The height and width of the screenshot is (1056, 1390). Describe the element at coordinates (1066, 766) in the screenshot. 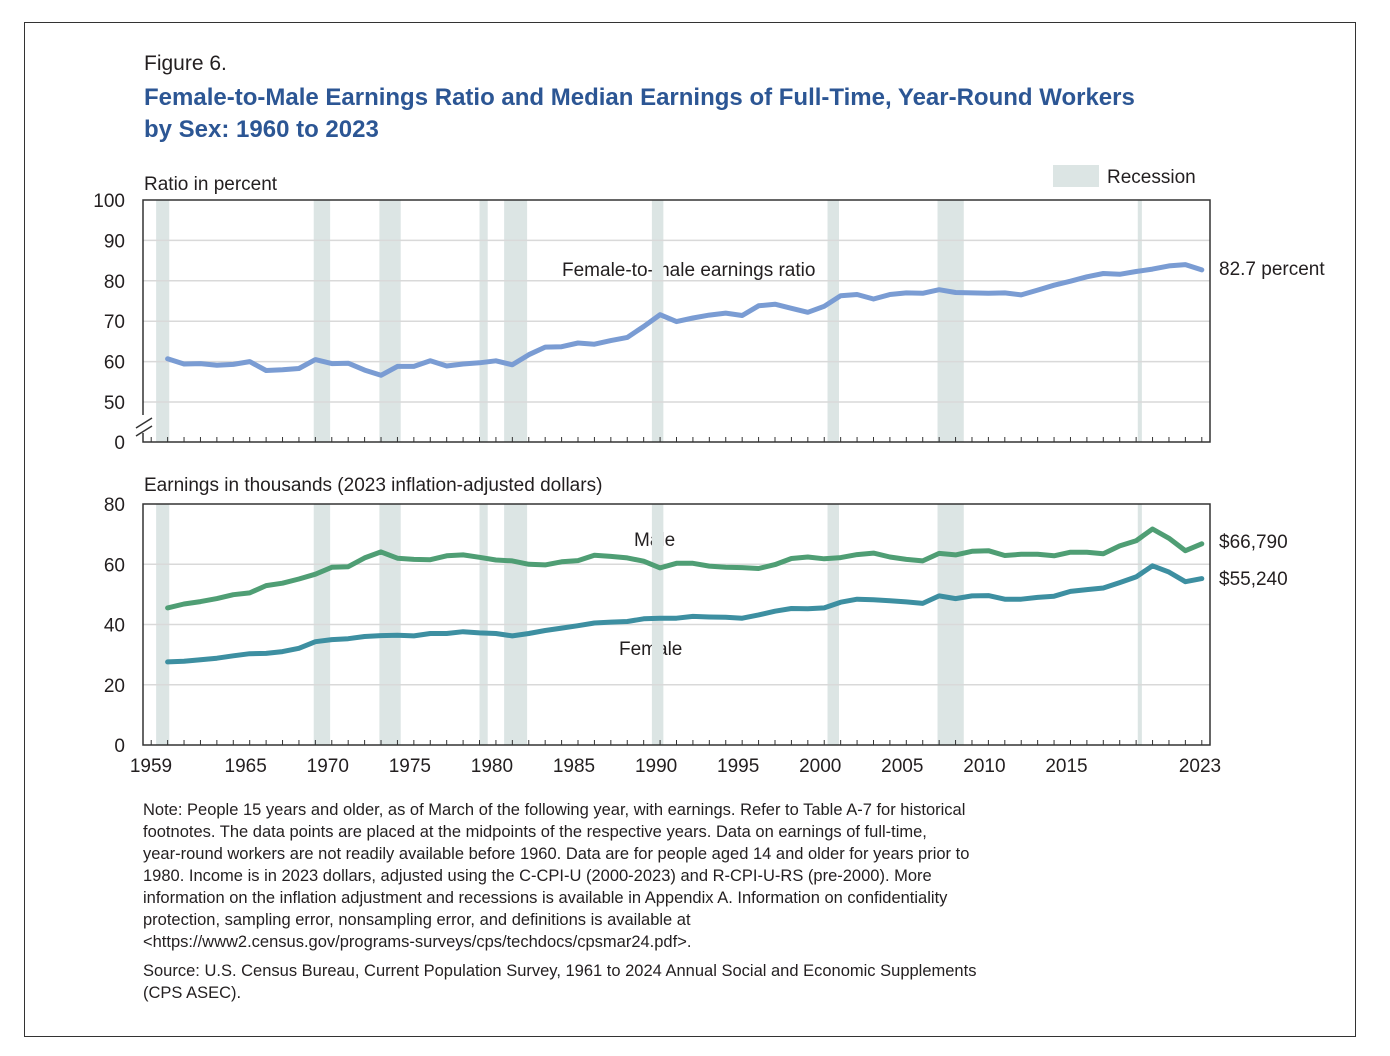

I see `x-tick-label: 2015` at that location.